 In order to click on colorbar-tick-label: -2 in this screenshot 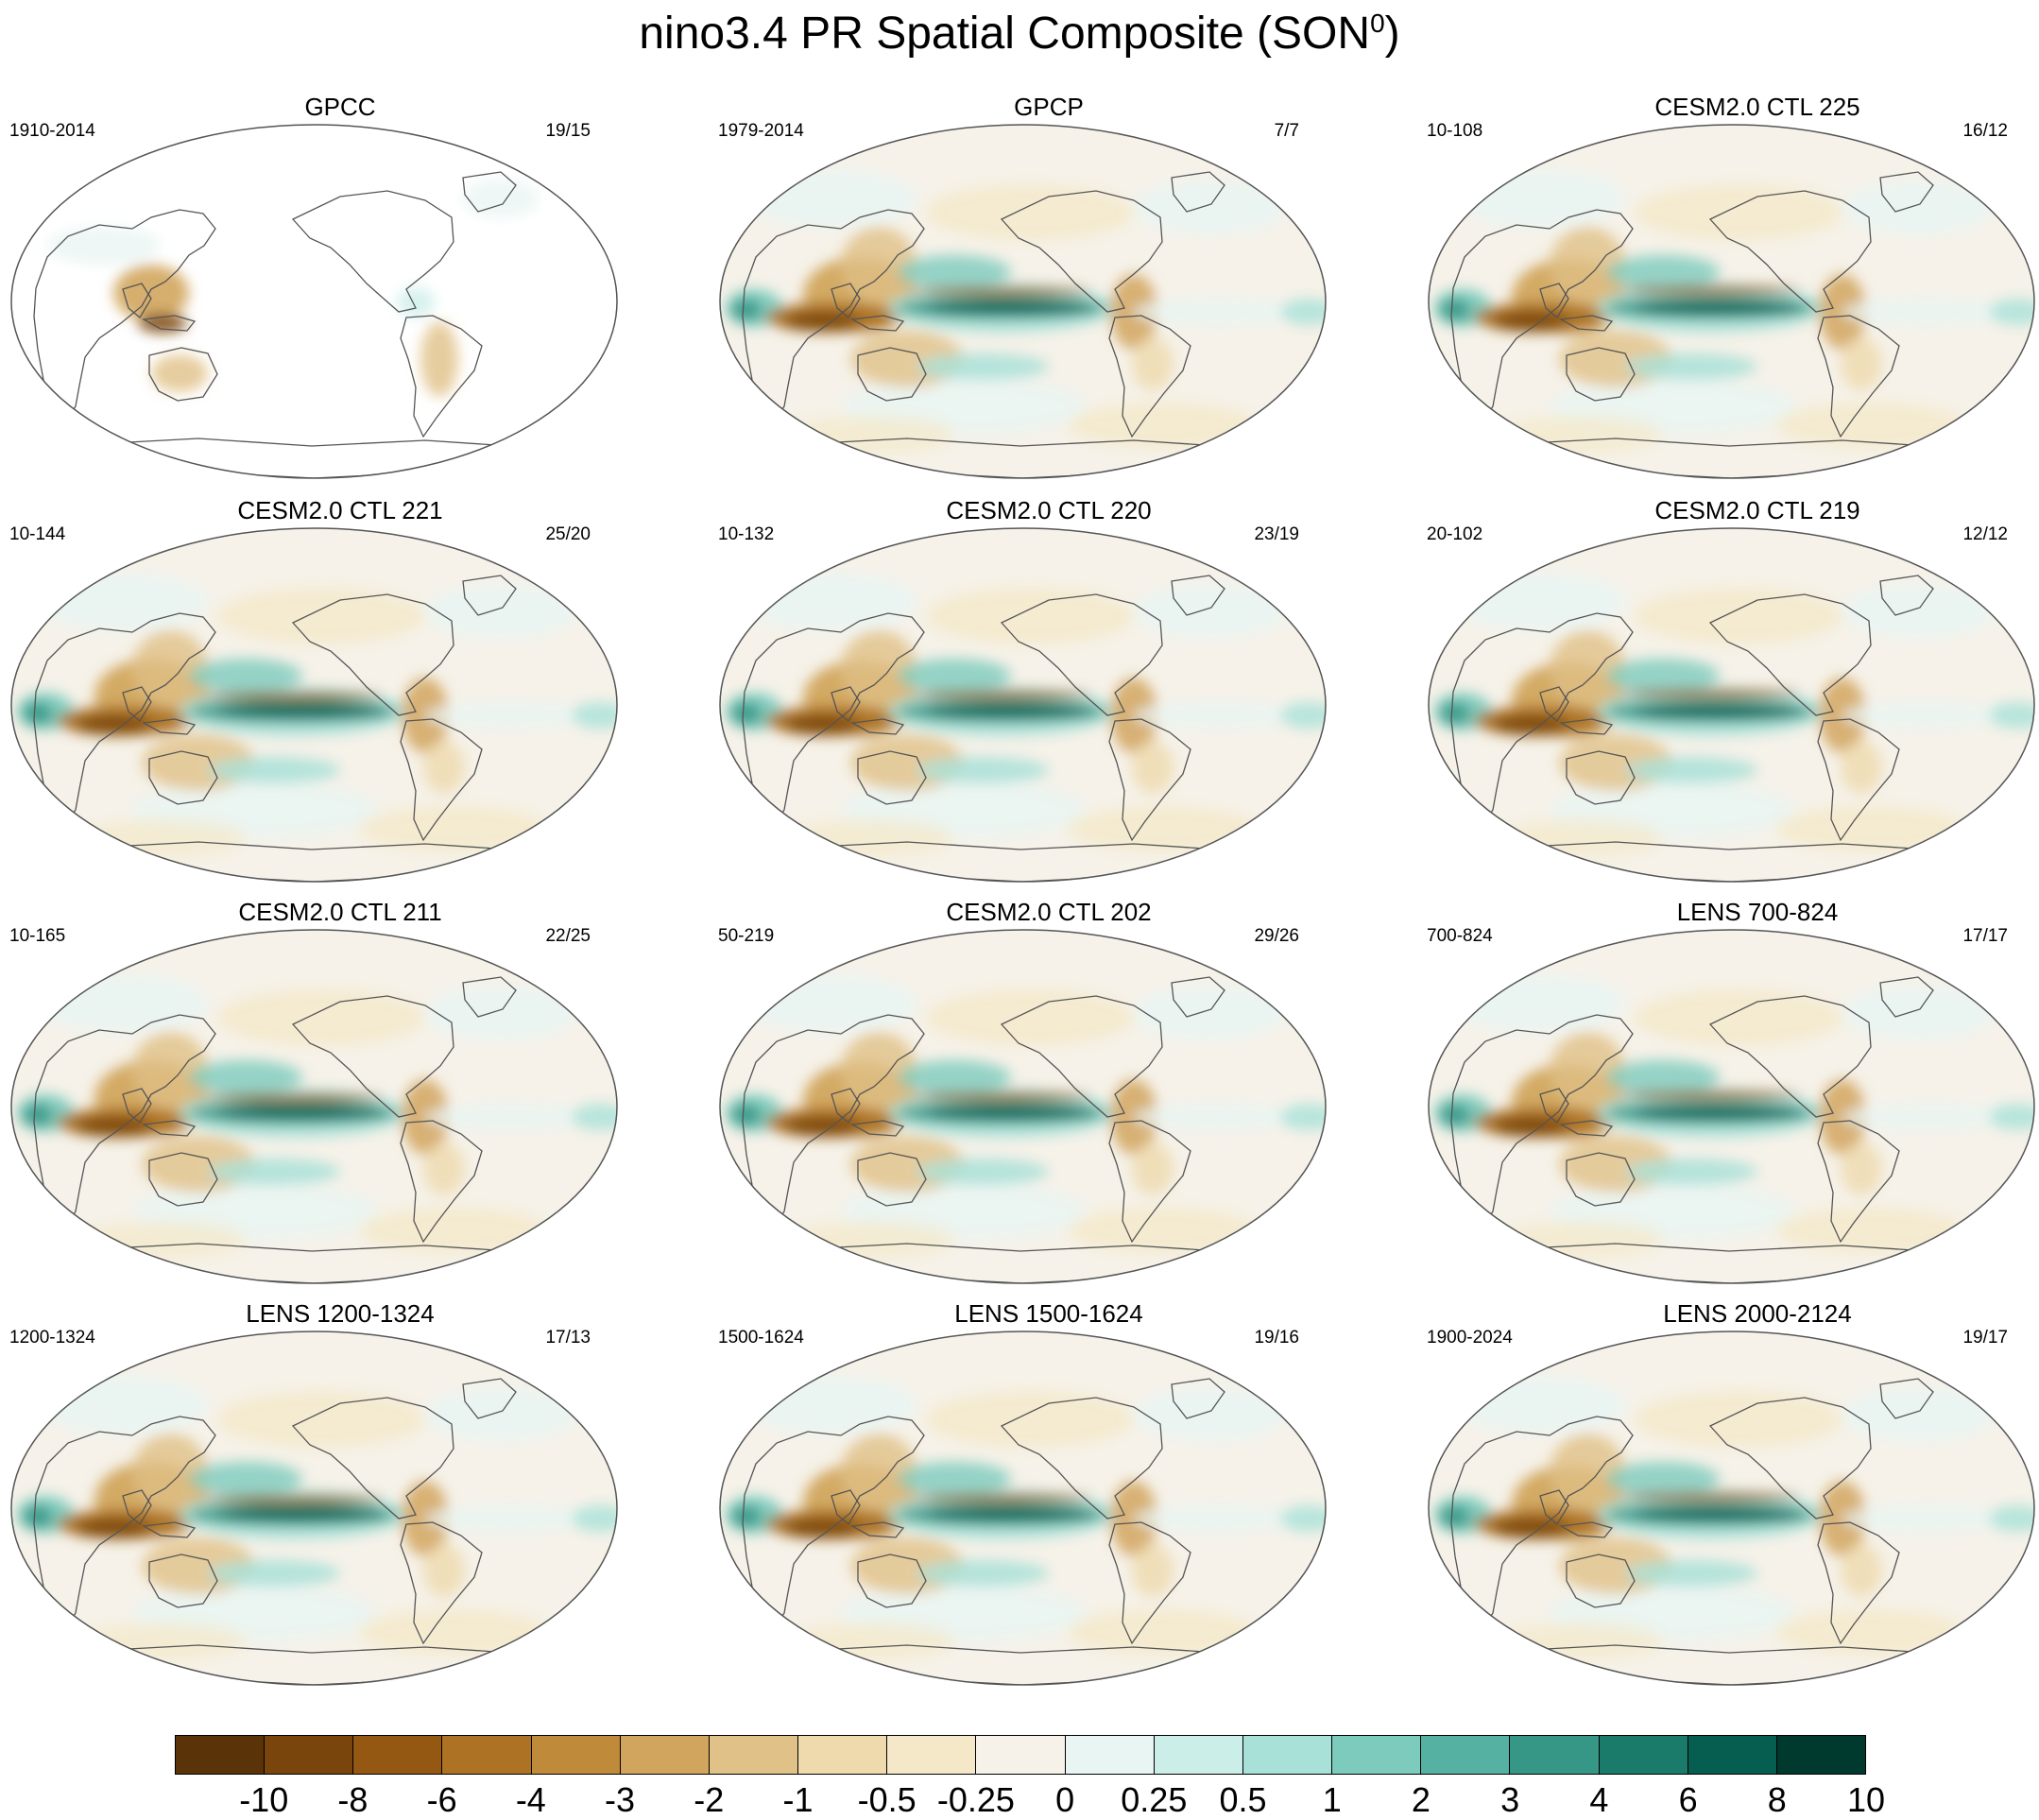, I will do `click(710, 1799)`.